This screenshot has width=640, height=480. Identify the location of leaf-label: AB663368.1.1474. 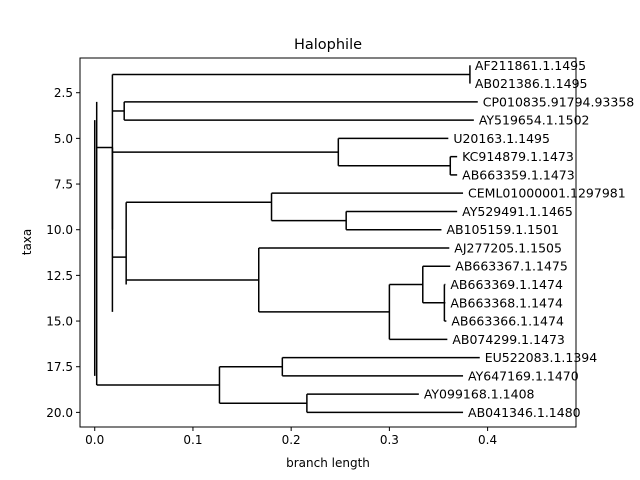
(506, 302).